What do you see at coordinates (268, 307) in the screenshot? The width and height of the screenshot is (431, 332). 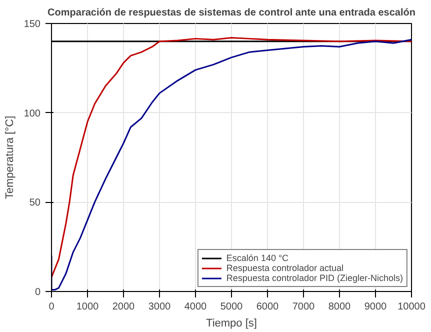 I see `x-tick-label: 6000` at bounding box center [268, 307].